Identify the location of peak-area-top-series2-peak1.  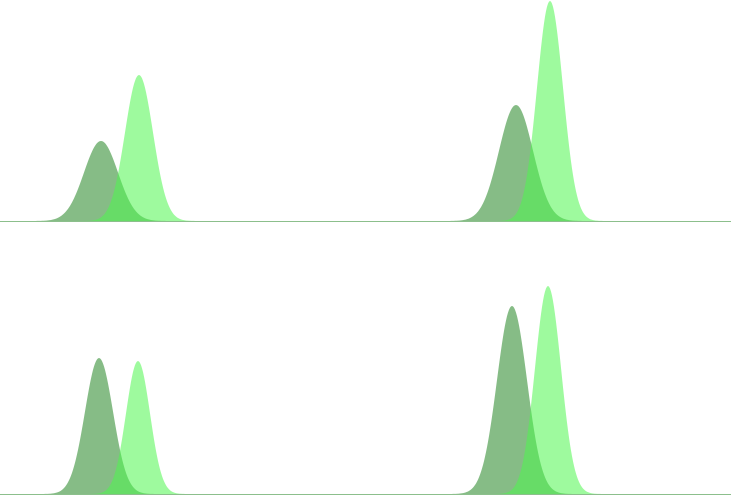
(139, 148).